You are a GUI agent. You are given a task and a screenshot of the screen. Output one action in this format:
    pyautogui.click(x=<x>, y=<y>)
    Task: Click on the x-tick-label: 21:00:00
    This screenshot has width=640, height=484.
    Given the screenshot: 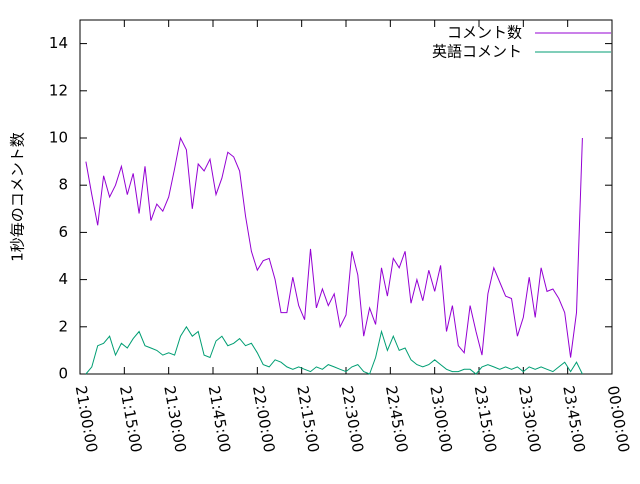 What is the action you would take?
    pyautogui.click(x=86, y=418)
    